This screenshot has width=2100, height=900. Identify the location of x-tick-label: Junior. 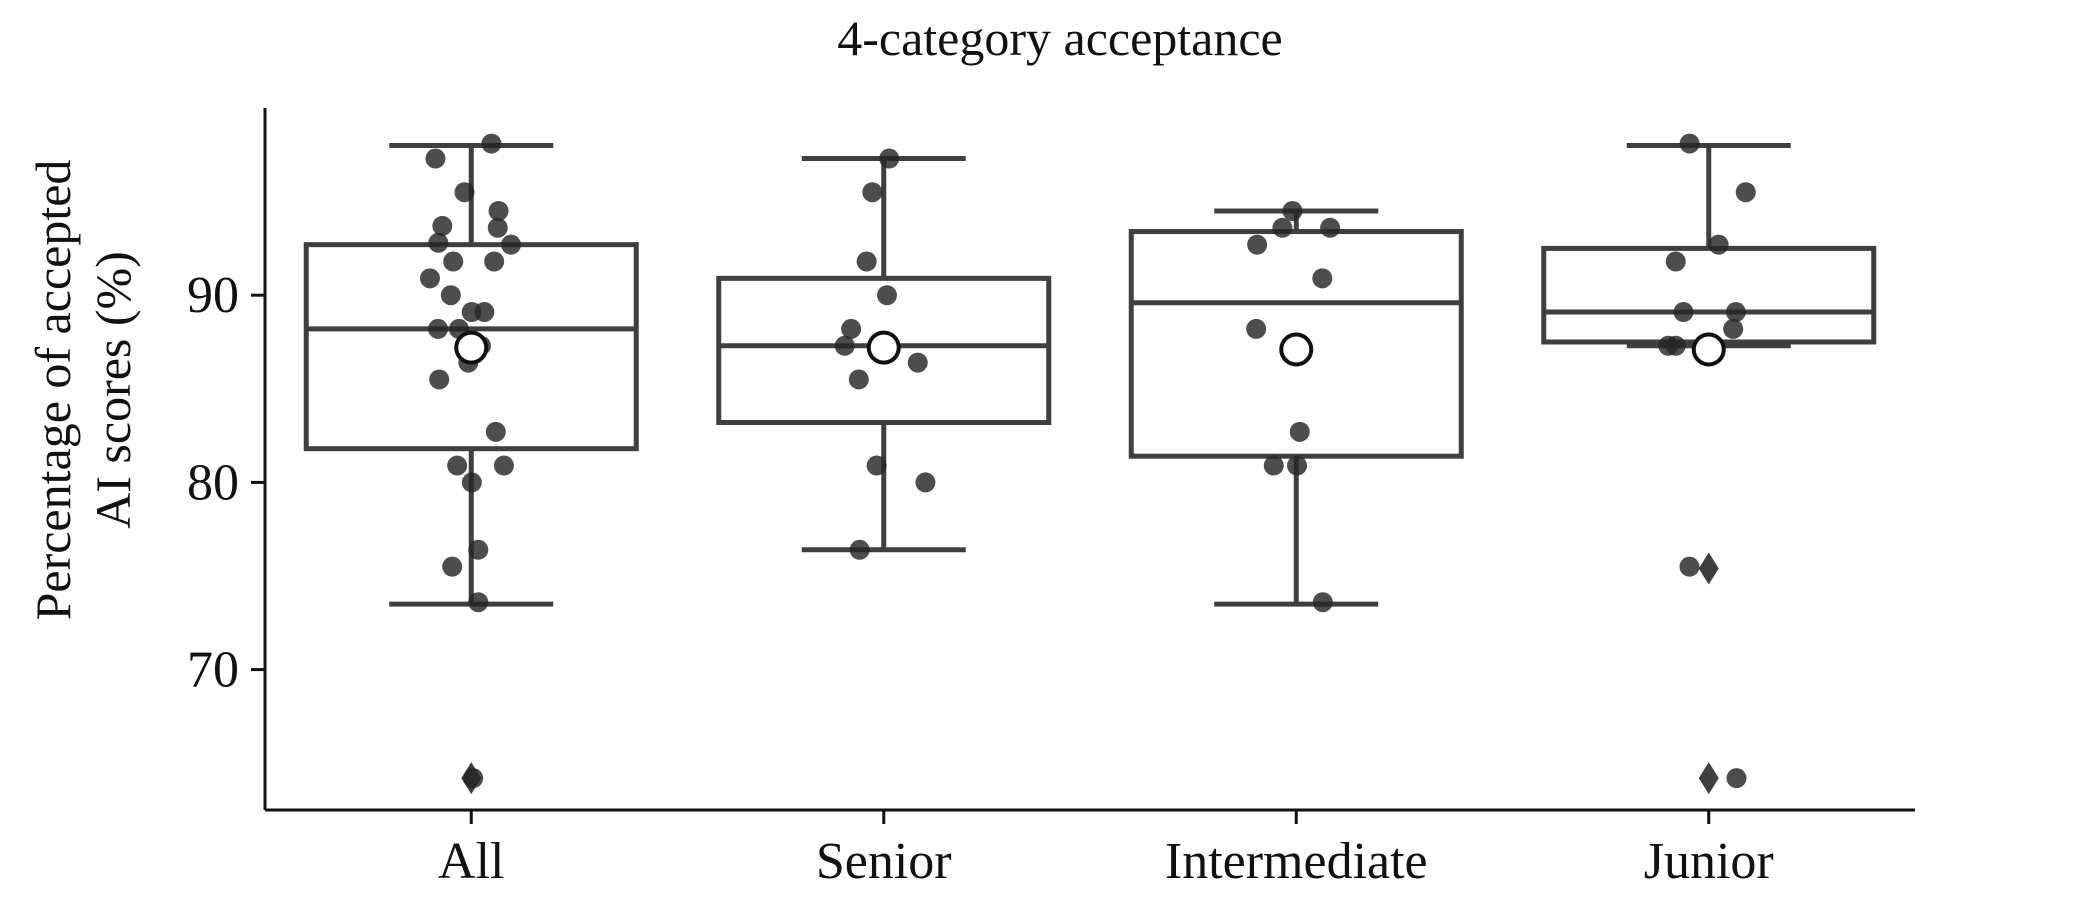
(1709, 861).